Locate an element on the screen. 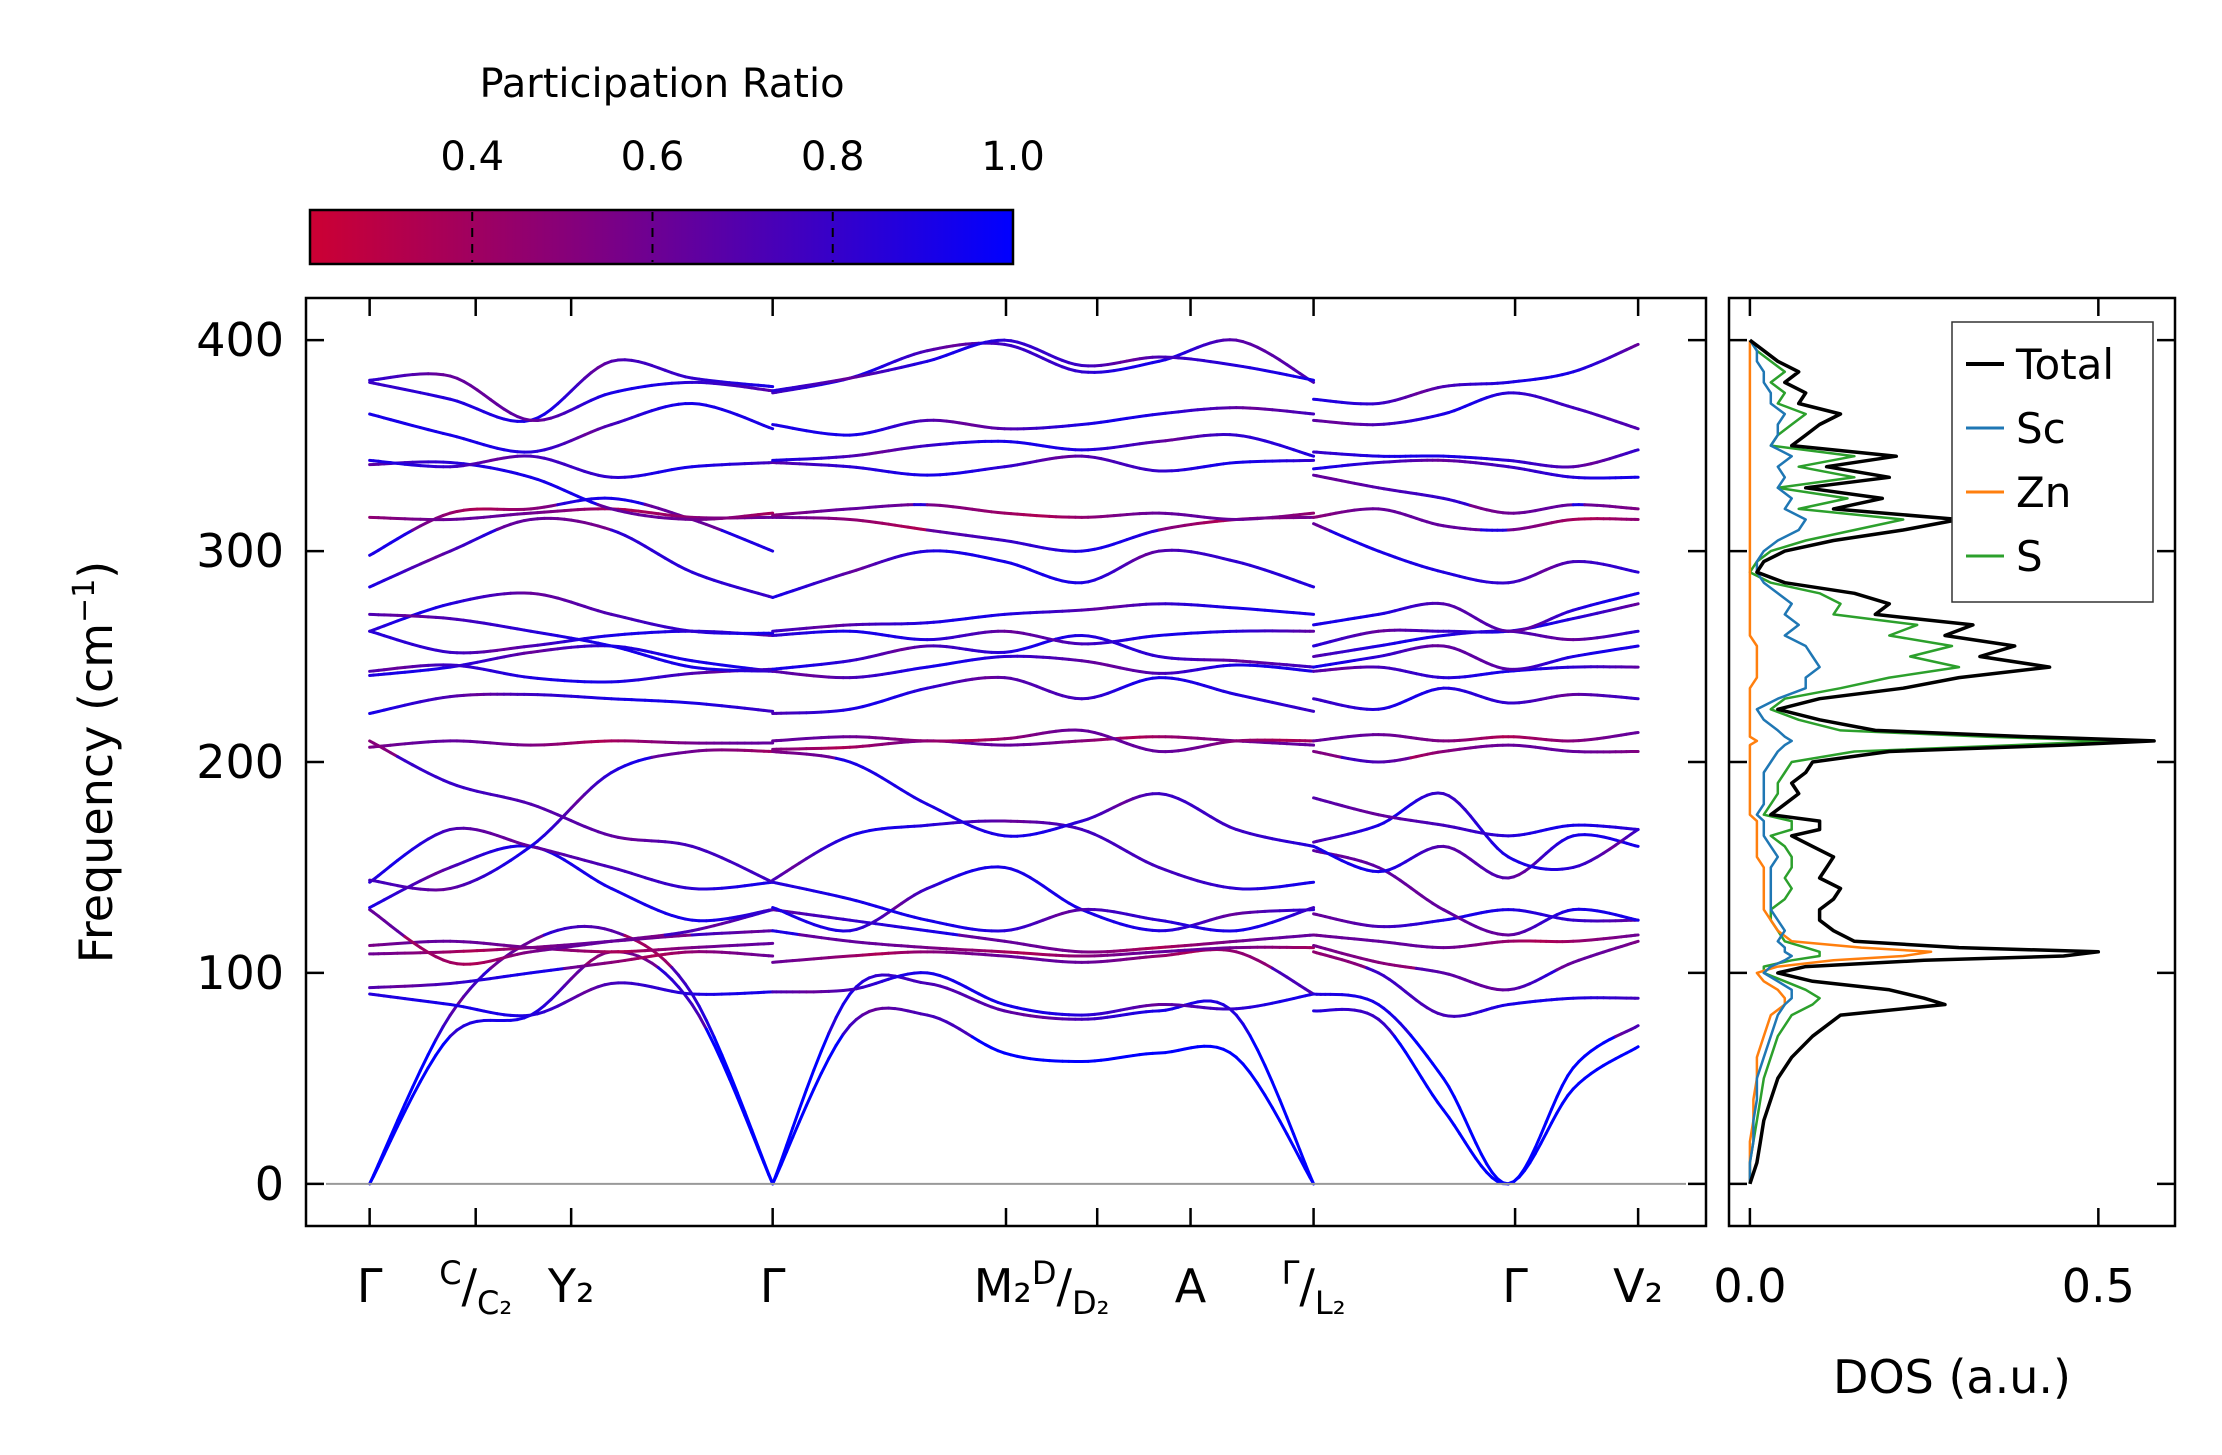 The height and width of the screenshot is (1455, 2222). colorbar-tick-label: 1.0 is located at coordinates (1013, 157).